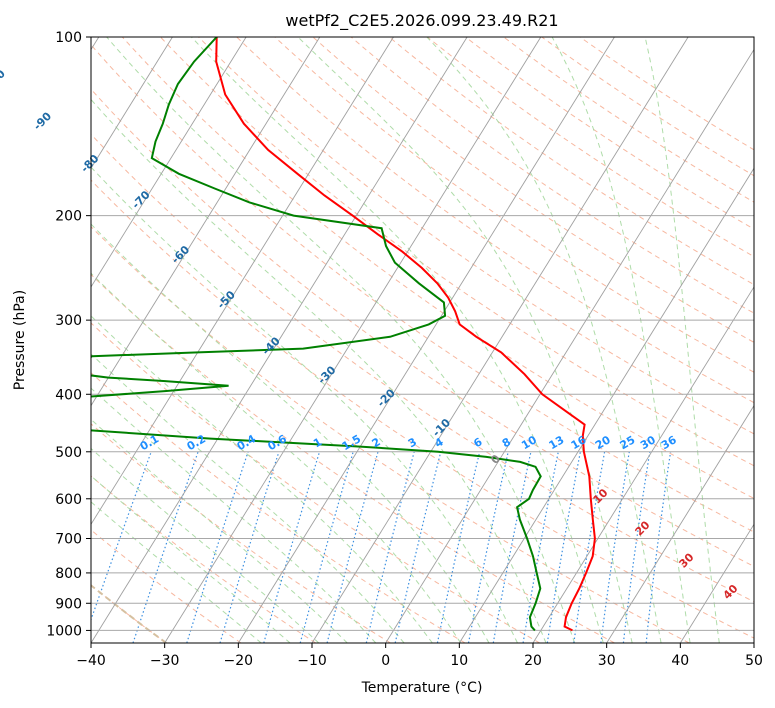 This screenshot has height=708, width=775. I want to click on x-axis-ticks: −40 −30 −20 −10 0 10 20 30 40 50, so click(419, 656).